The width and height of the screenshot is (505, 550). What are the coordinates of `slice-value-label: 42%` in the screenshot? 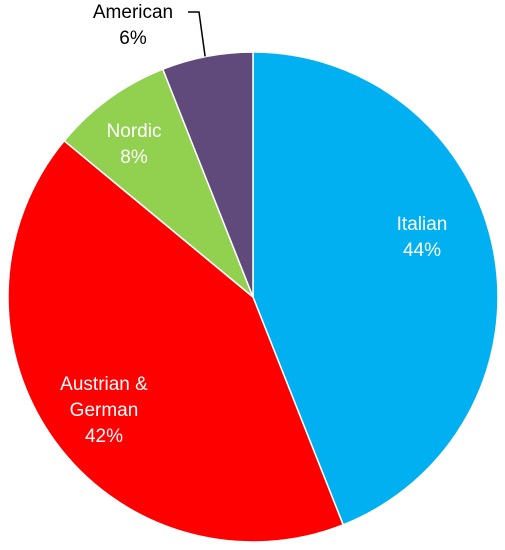 It's located at (104, 436).